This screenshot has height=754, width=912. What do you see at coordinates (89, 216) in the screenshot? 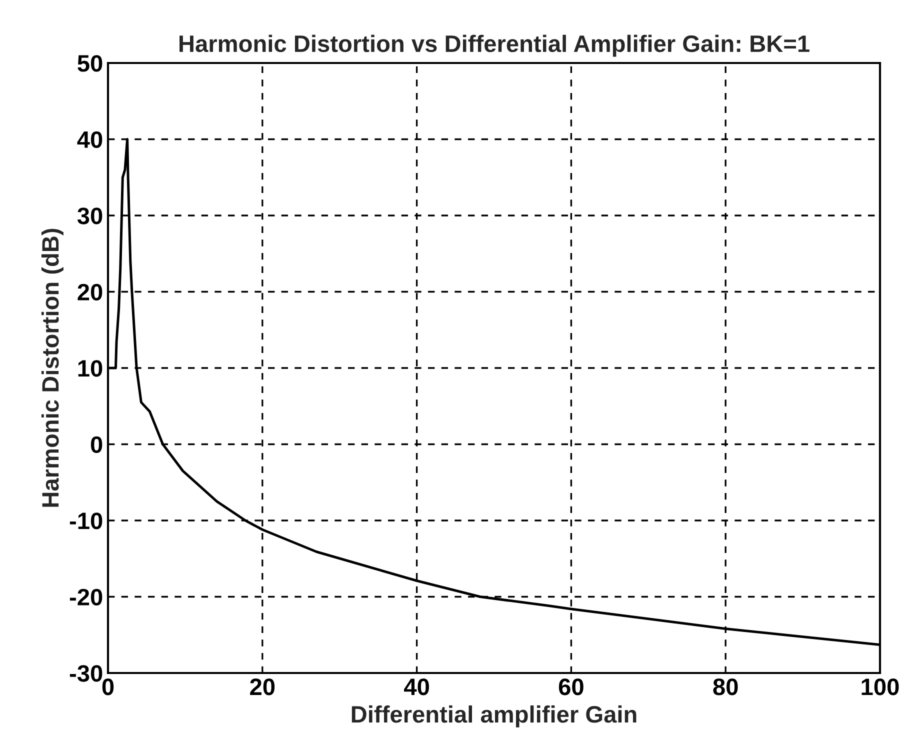
I see `y-tick-label: 30` at bounding box center [89, 216].